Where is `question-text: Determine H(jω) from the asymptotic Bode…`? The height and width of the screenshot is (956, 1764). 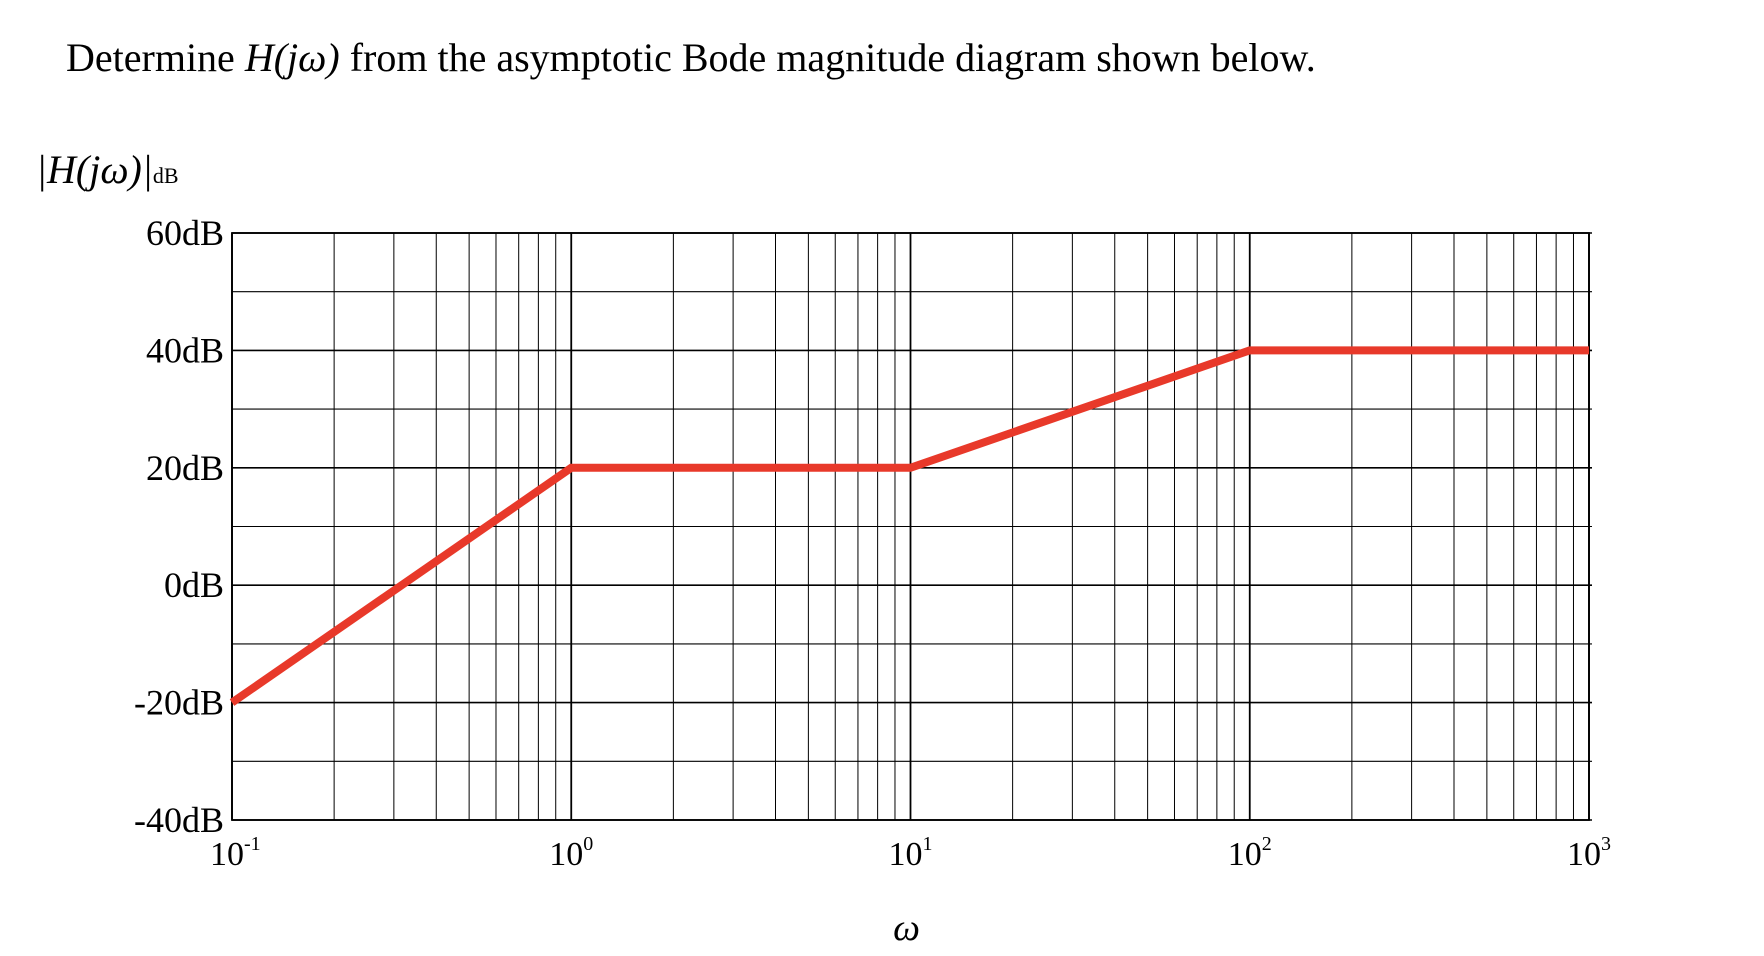 question-text: Determine H(jω) from the asymptotic Bode… is located at coordinates (691, 58).